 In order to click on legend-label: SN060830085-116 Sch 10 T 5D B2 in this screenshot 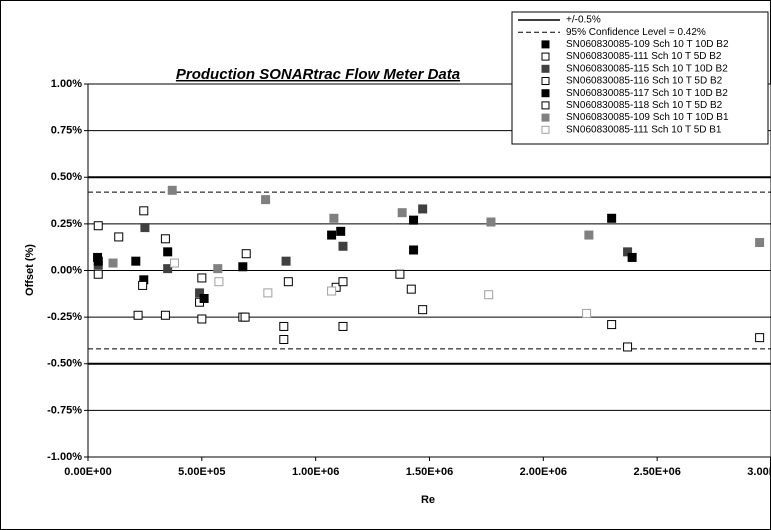, I will do `click(644, 81)`.